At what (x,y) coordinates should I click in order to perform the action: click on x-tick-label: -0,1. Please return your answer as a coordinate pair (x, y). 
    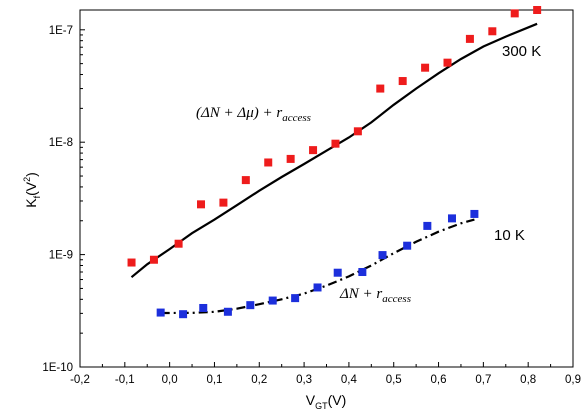
    Looking at the image, I should click on (125, 380).